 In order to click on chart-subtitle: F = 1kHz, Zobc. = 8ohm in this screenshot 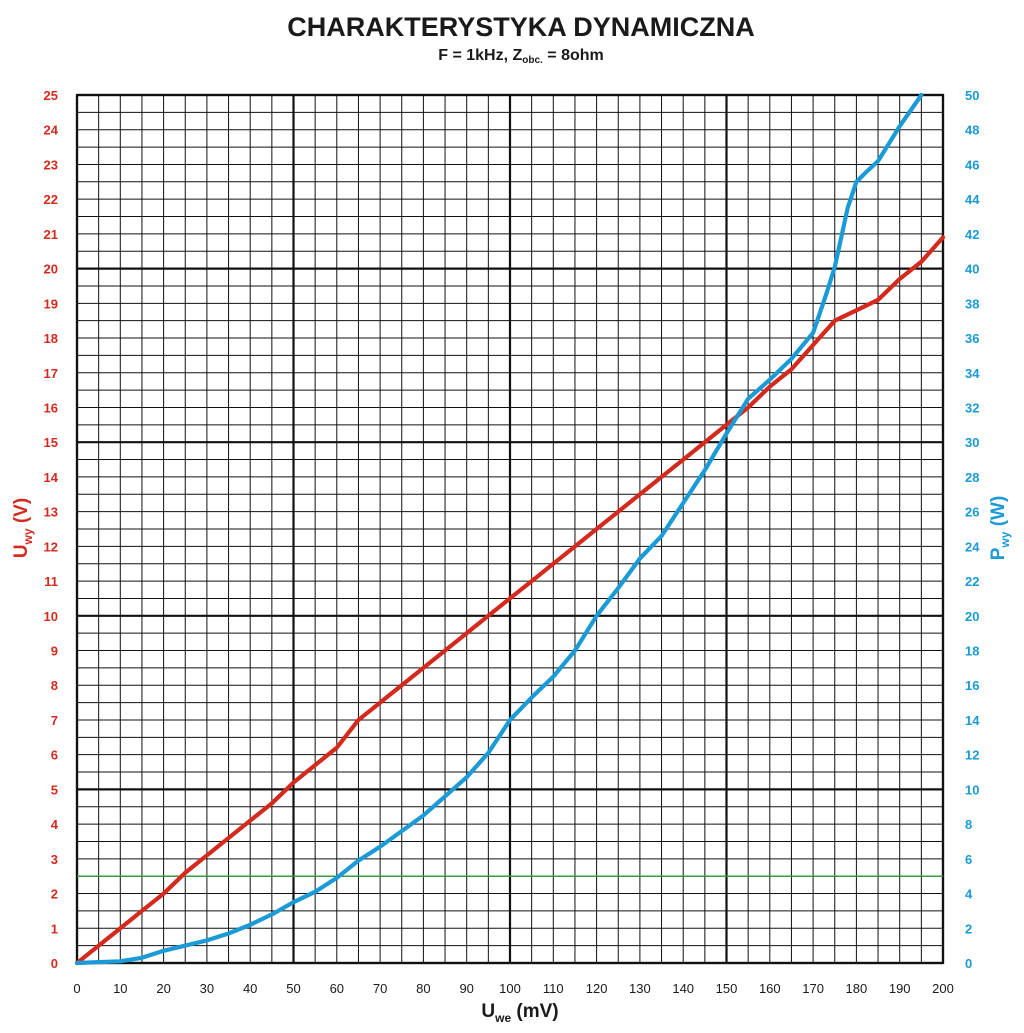, I will do `click(521, 56)`.